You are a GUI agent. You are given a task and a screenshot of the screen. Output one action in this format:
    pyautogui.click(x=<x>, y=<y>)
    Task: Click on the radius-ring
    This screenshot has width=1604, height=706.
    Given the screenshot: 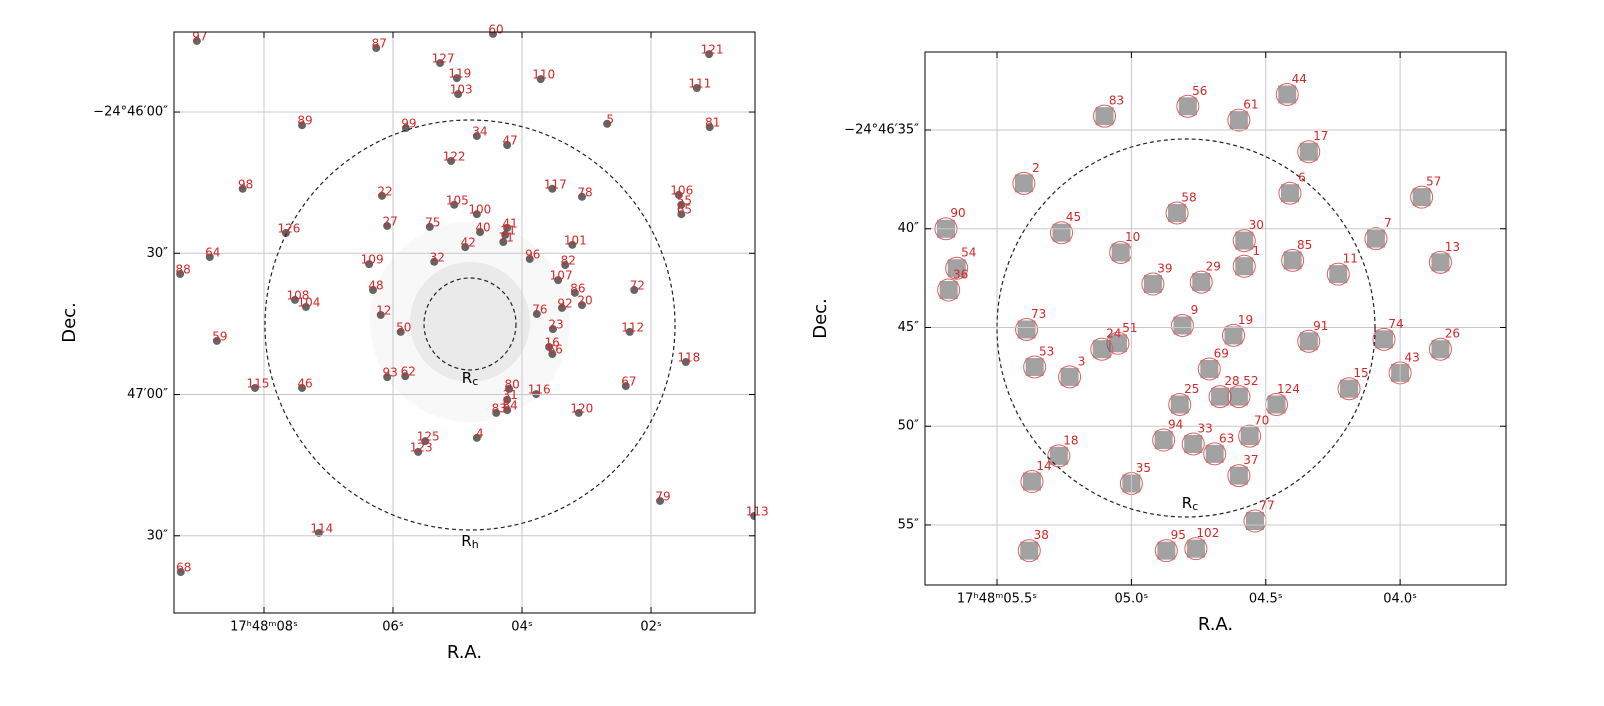 What is the action you would take?
    pyautogui.click(x=470, y=324)
    